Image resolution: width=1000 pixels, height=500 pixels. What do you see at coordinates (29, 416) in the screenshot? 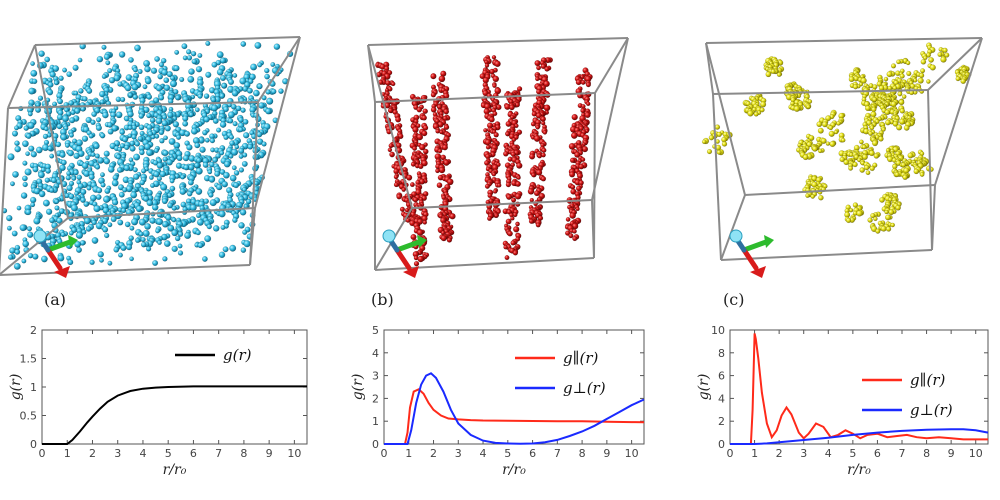
I see `y-tick-label: 0.5` at bounding box center [29, 416].